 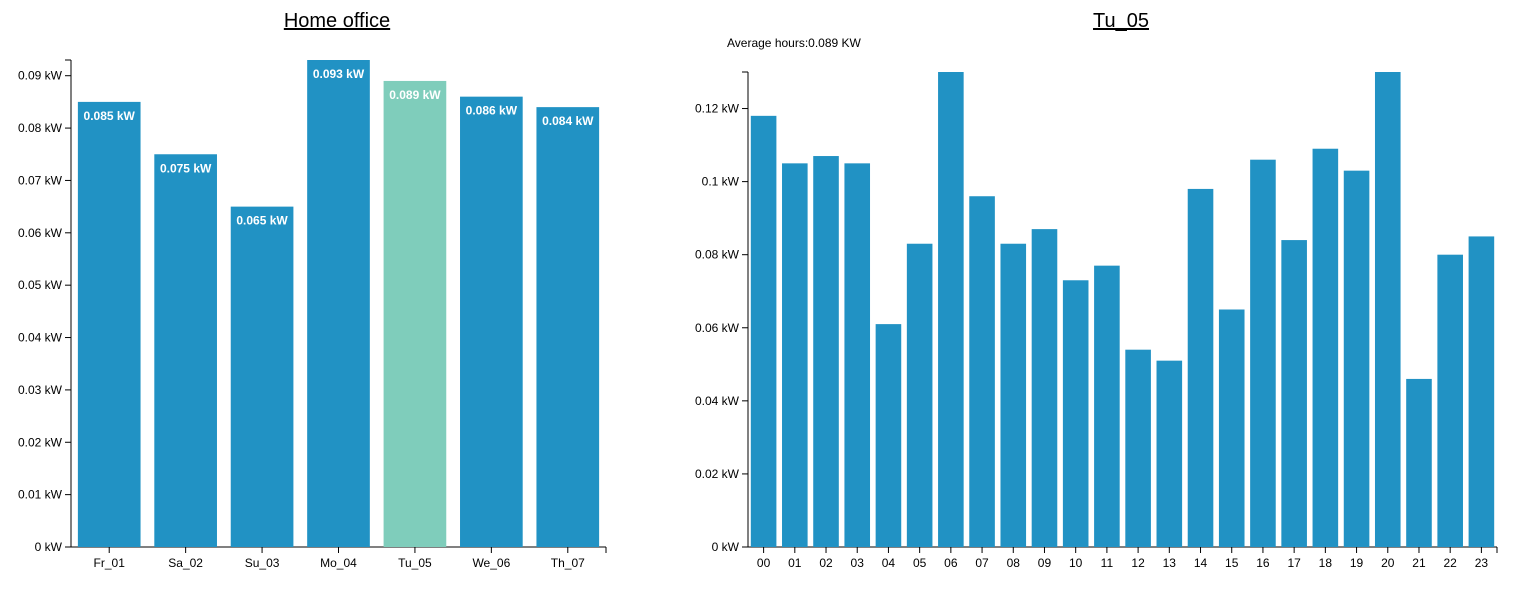 I want to click on home-office-x-tick-label: Su_03, so click(x=262, y=563).